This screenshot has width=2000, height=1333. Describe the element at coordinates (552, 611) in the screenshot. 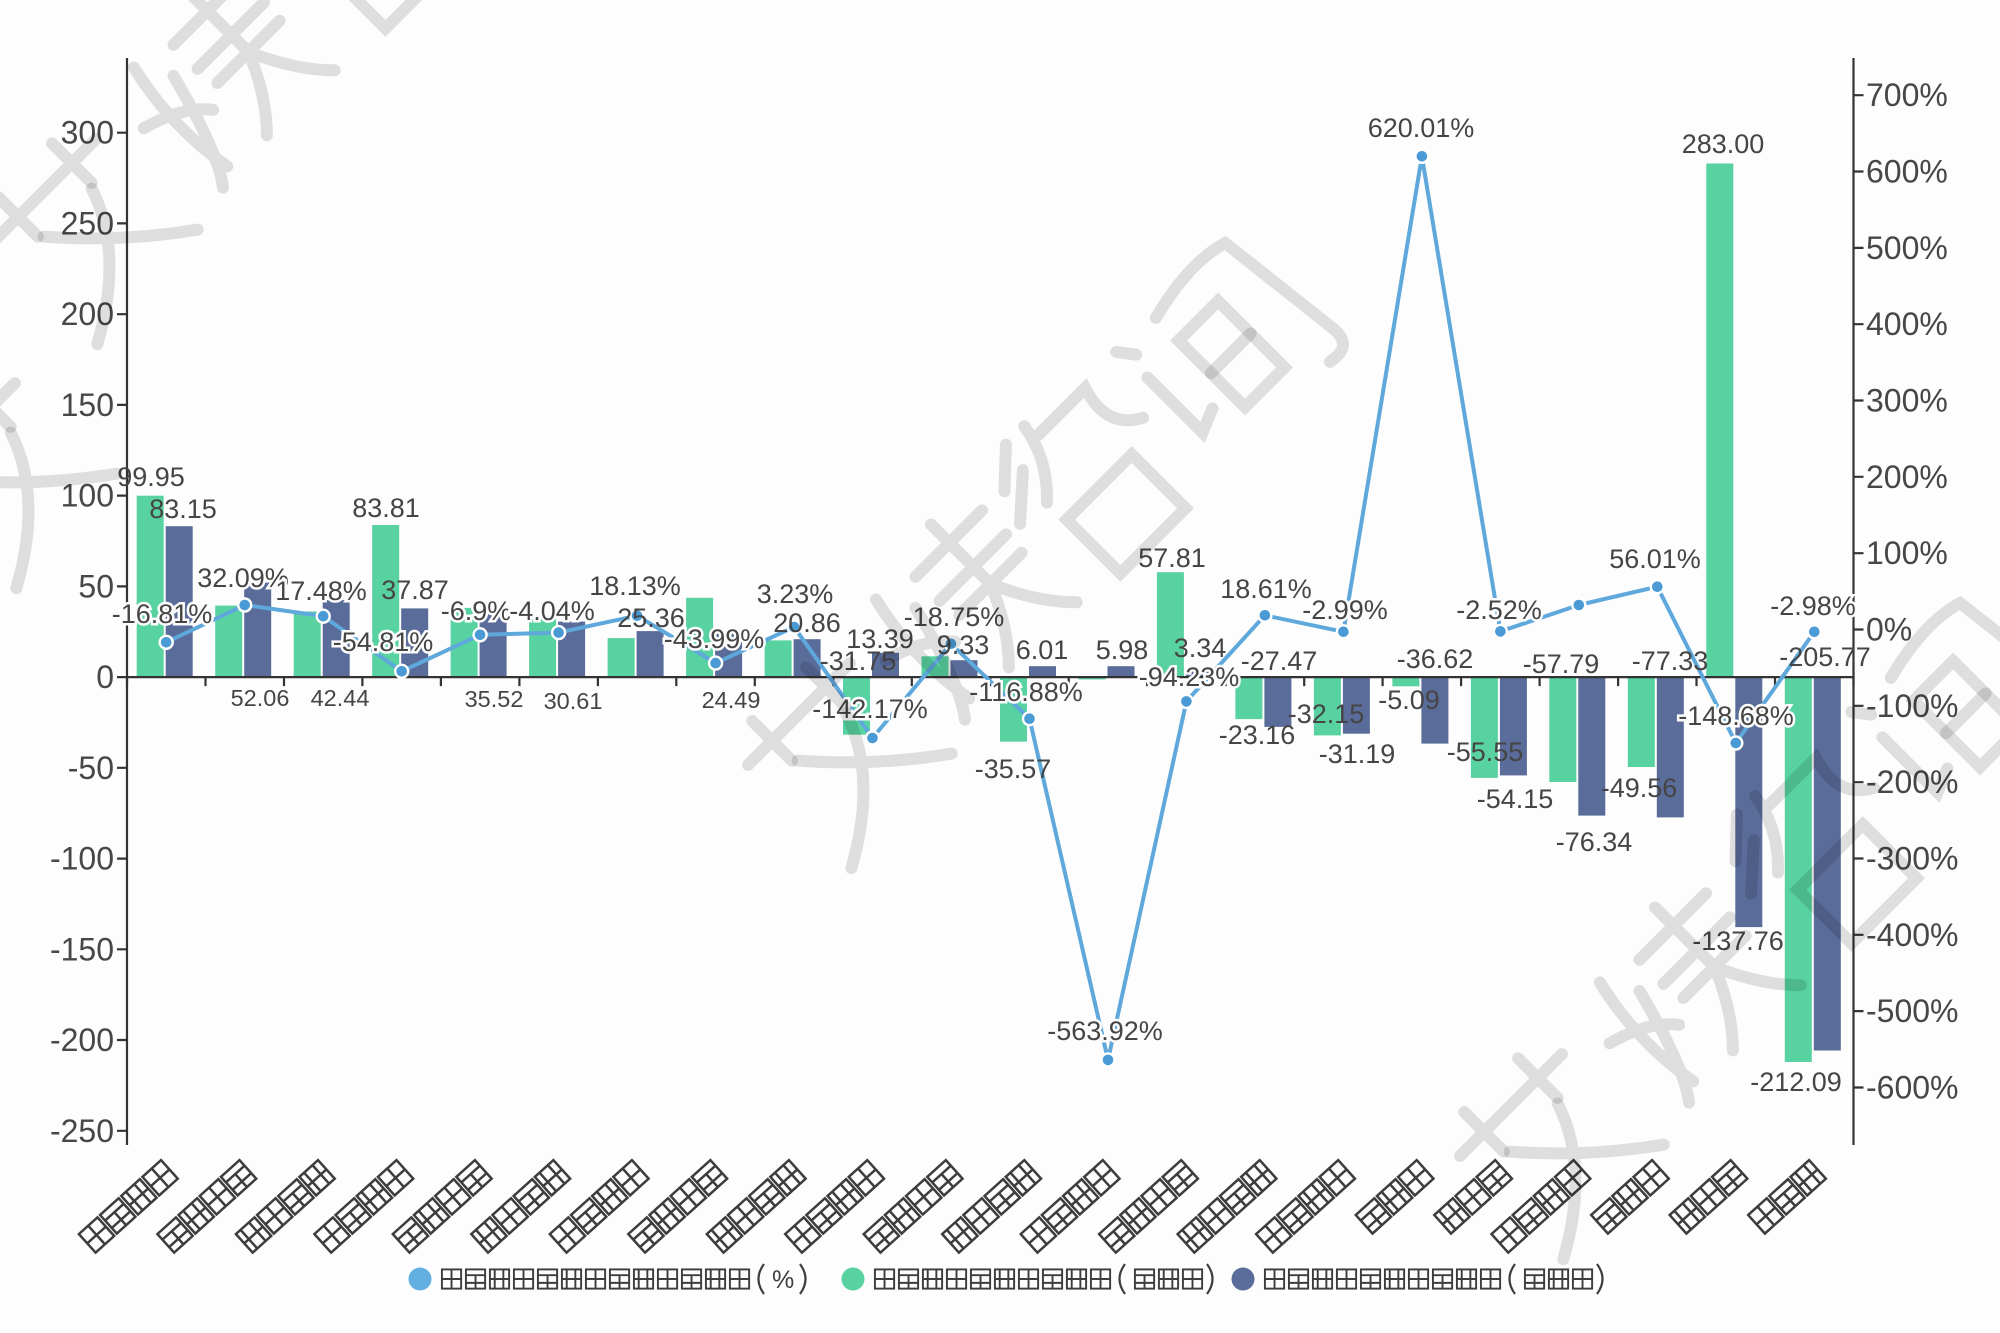

I see `svg-text: -4.04%` at that location.